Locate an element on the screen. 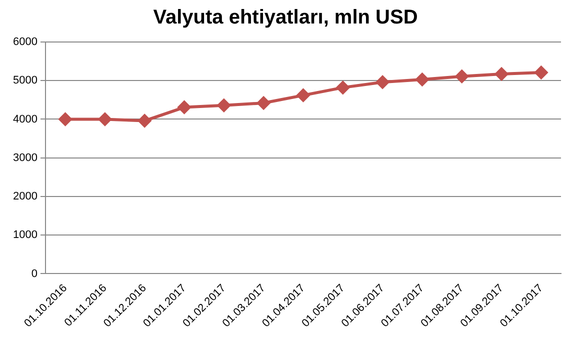 This screenshot has height=337, width=569. chart-title: Valyuta ehtiyatları, mln USD is located at coordinates (285, 17).